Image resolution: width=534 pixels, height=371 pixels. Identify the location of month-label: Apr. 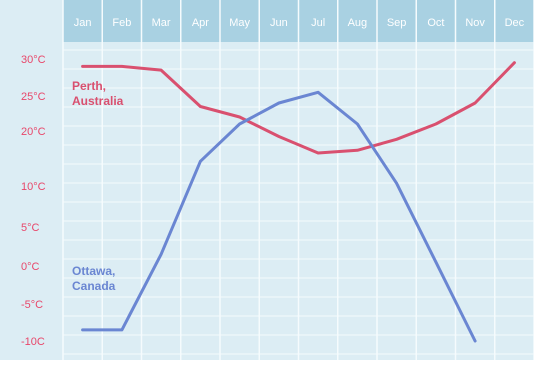
(200, 23).